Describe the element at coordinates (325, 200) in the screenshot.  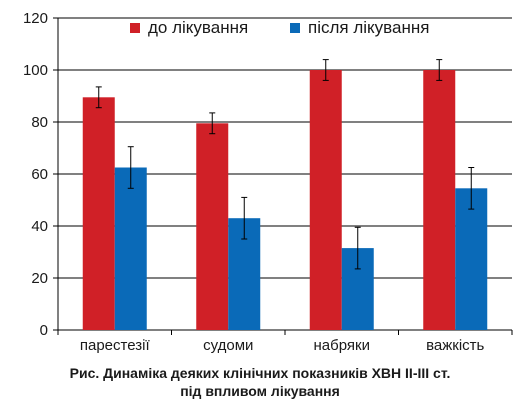
I see `bar-series0-cat2` at that location.